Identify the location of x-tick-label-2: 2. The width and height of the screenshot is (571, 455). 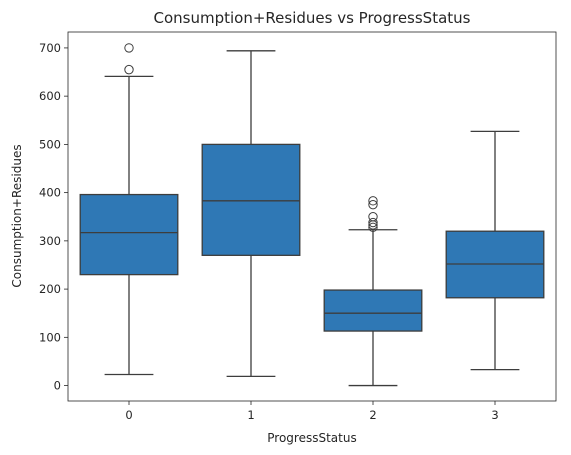
(372, 415).